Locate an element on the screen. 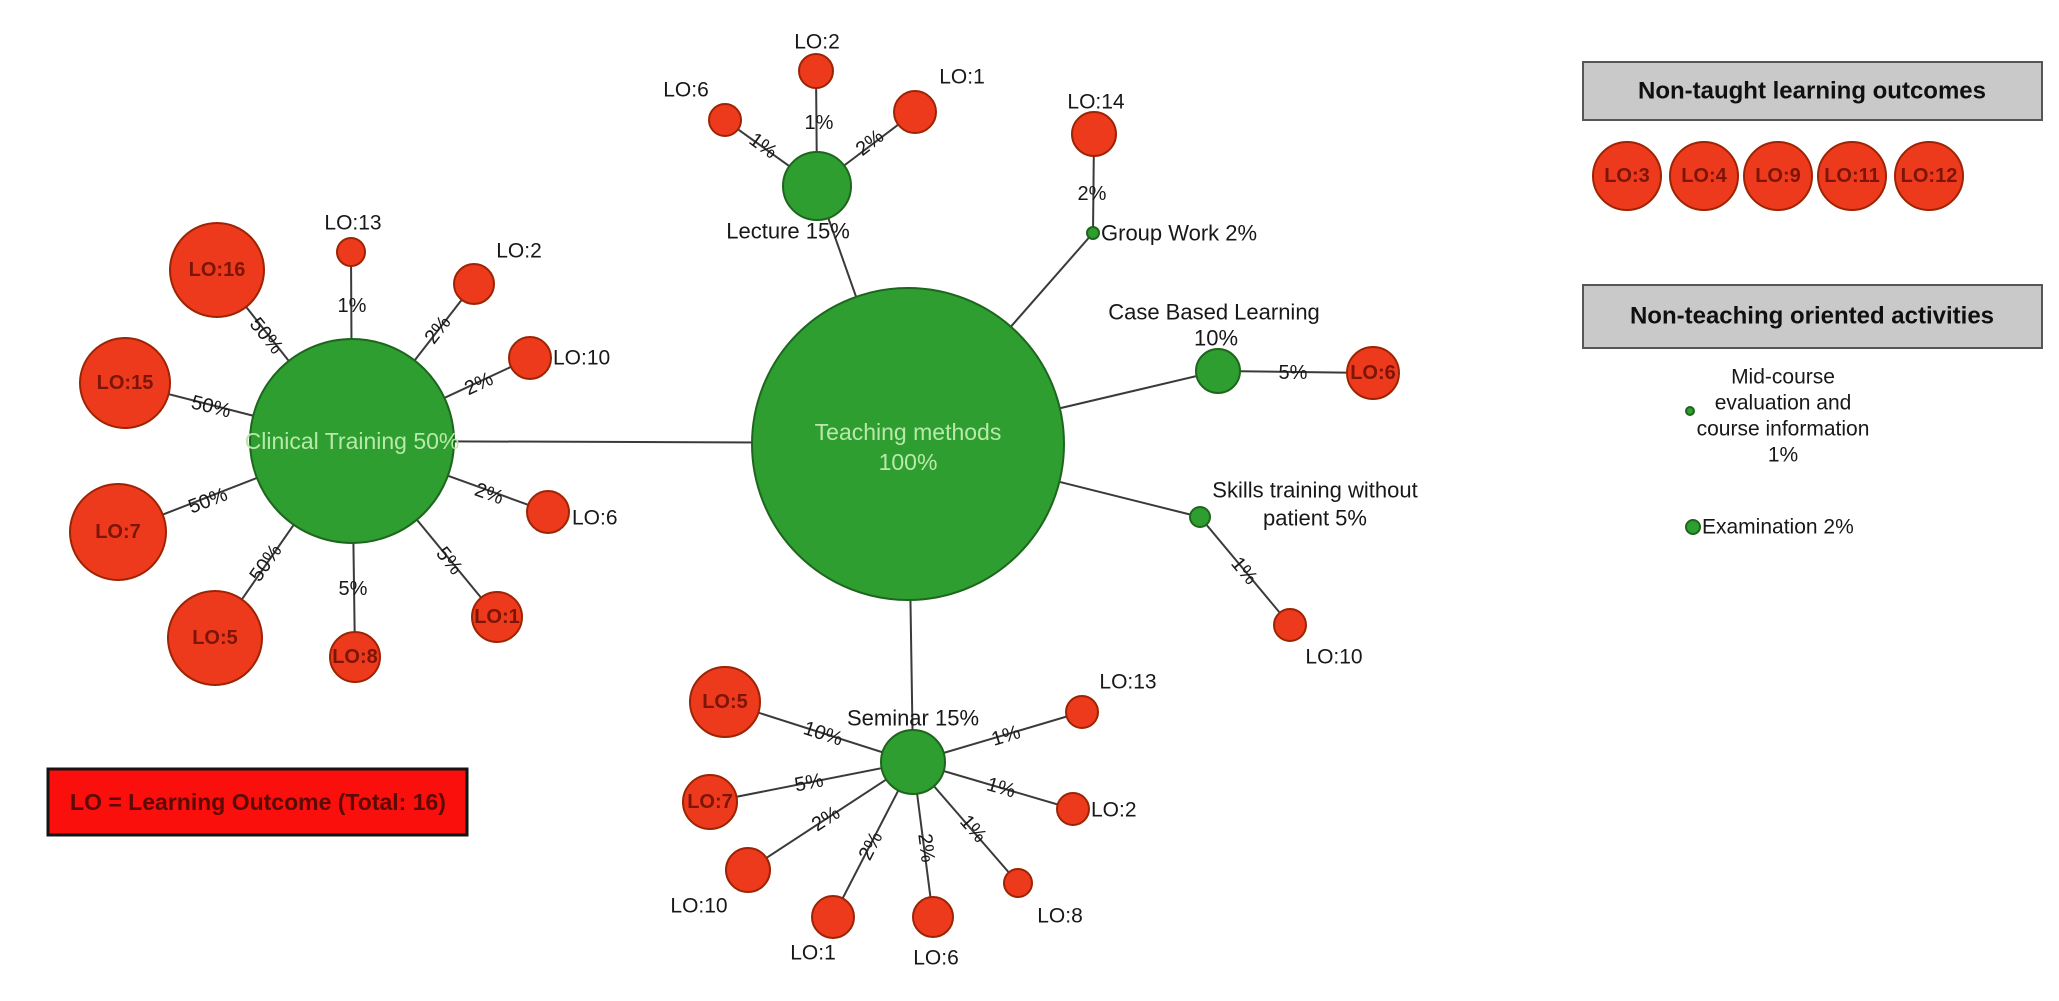 This screenshot has width=2059, height=1001. seminar-lo13-label: LO:13 is located at coordinates (1127, 682).